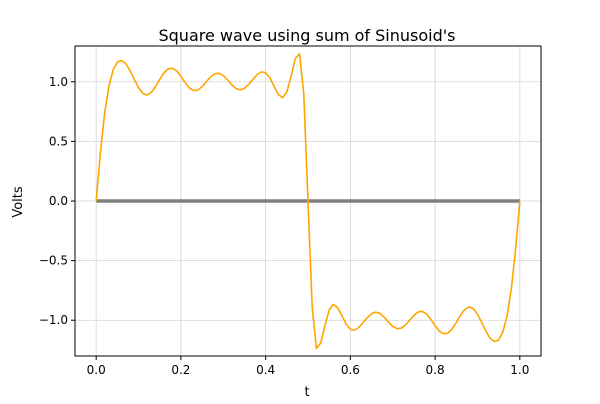  Describe the element at coordinates (58, 141) in the screenshot. I see `y-tick-label: 0.5` at that location.